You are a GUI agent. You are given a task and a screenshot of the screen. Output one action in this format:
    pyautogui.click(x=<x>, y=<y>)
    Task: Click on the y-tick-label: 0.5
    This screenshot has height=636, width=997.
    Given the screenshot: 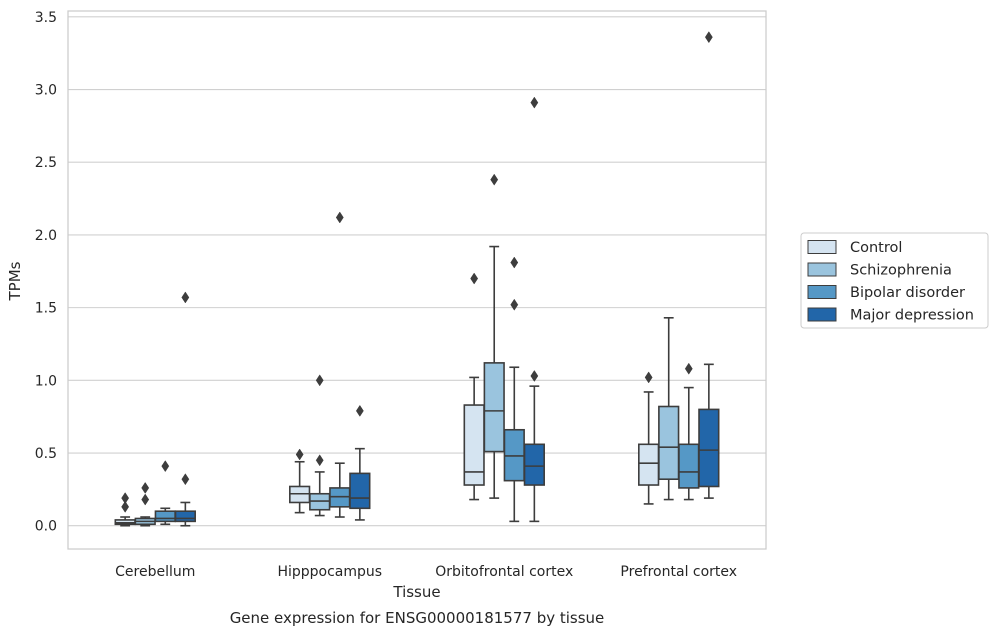 What is the action you would take?
    pyautogui.click(x=46, y=454)
    